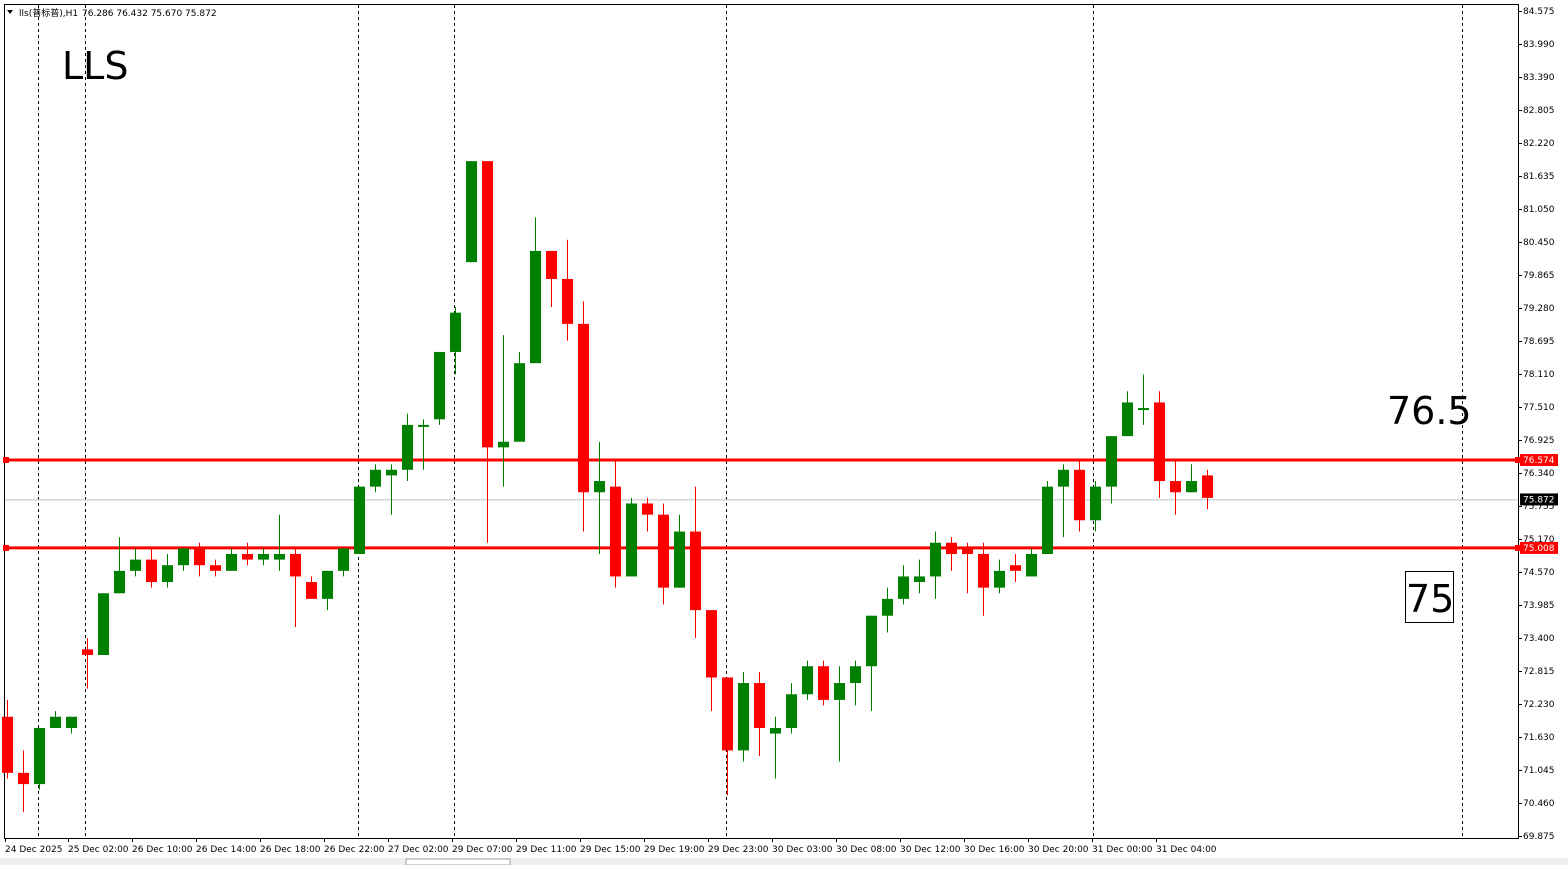 This screenshot has width=1568, height=869. What do you see at coordinates (418, 850) in the screenshot?
I see `x-tick-label-6: 27 Dec 02:00` at bounding box center [418, 850].